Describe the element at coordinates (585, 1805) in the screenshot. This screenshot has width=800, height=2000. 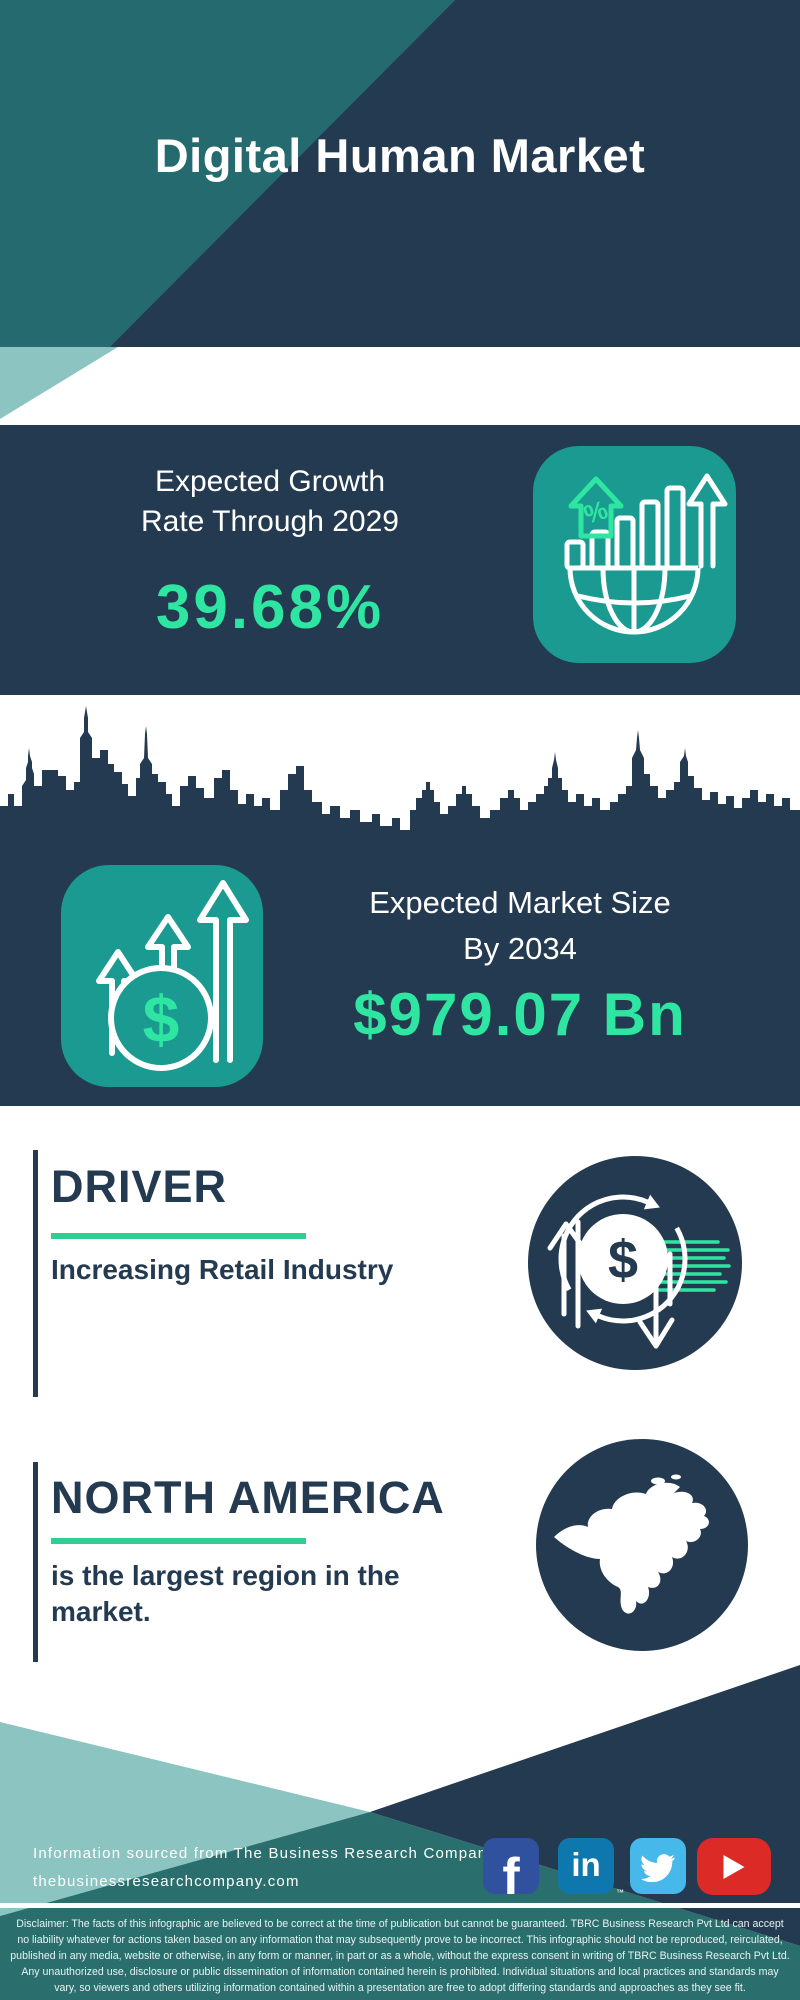
I see `footer-navy-triangle` at that location.